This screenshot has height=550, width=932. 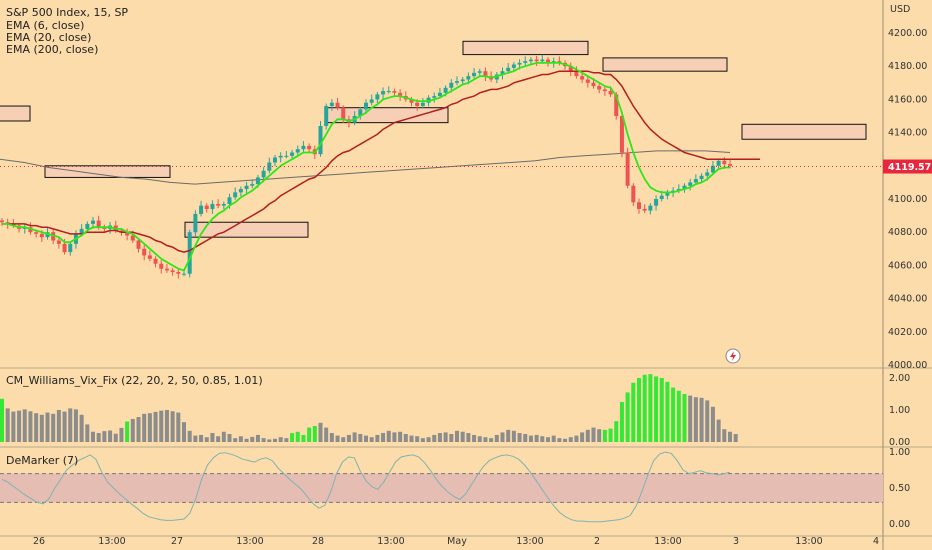 I want to click on price-tick-label: 4180.00, so click(x=907, y=66).